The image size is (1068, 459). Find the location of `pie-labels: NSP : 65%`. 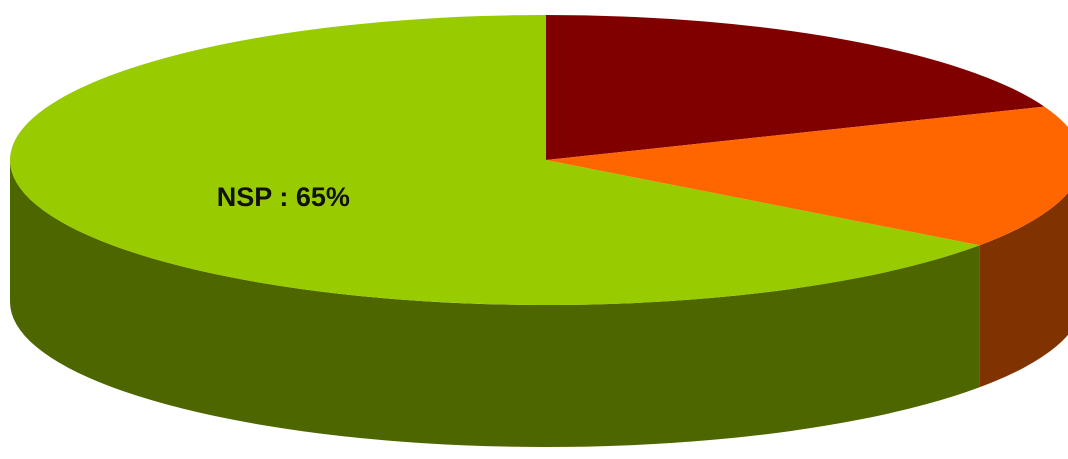

pie-labels: NSP : 65% is located at coordinates (283, 197).